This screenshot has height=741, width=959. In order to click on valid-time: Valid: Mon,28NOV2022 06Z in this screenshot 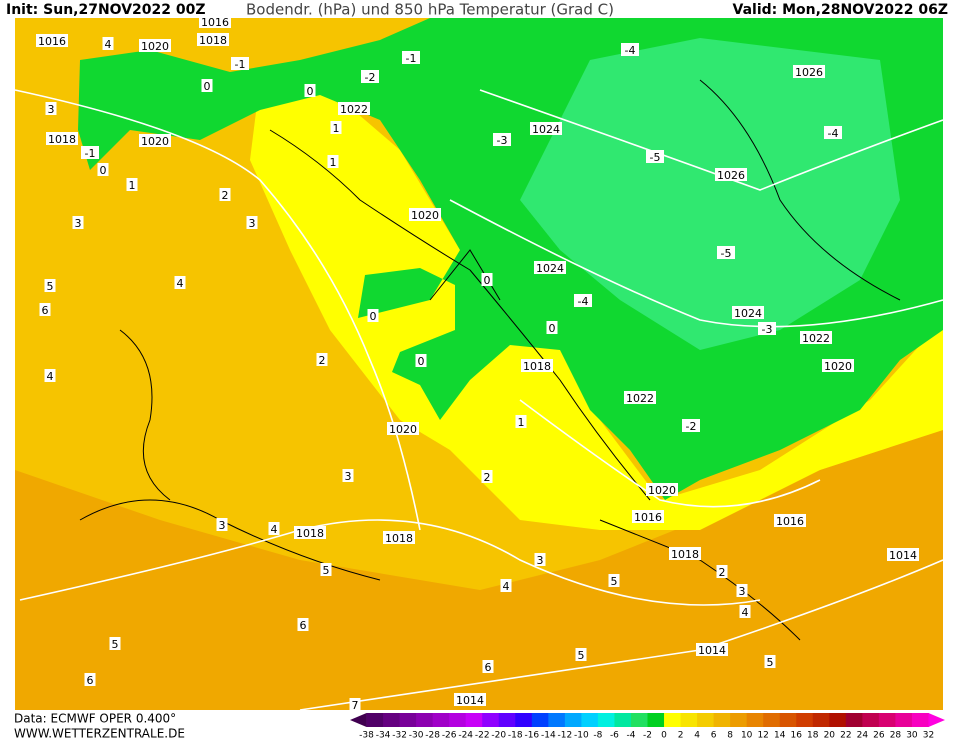, I will do `click(840, 10)`.